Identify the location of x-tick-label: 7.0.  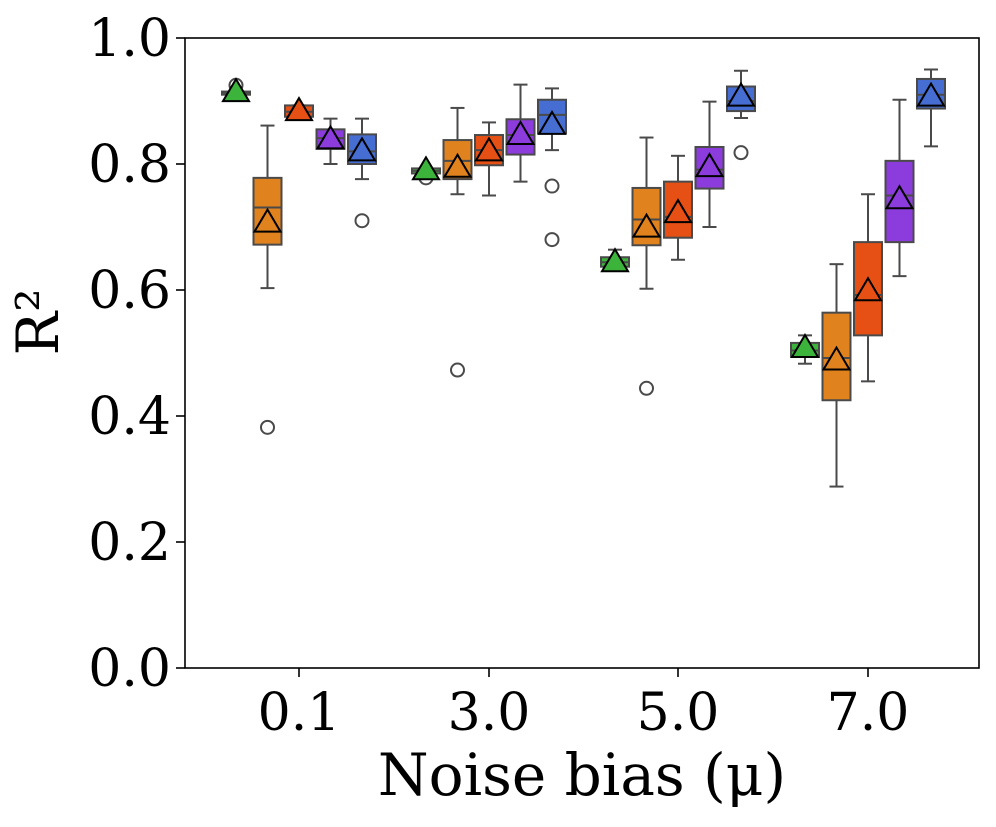
(868, 713).